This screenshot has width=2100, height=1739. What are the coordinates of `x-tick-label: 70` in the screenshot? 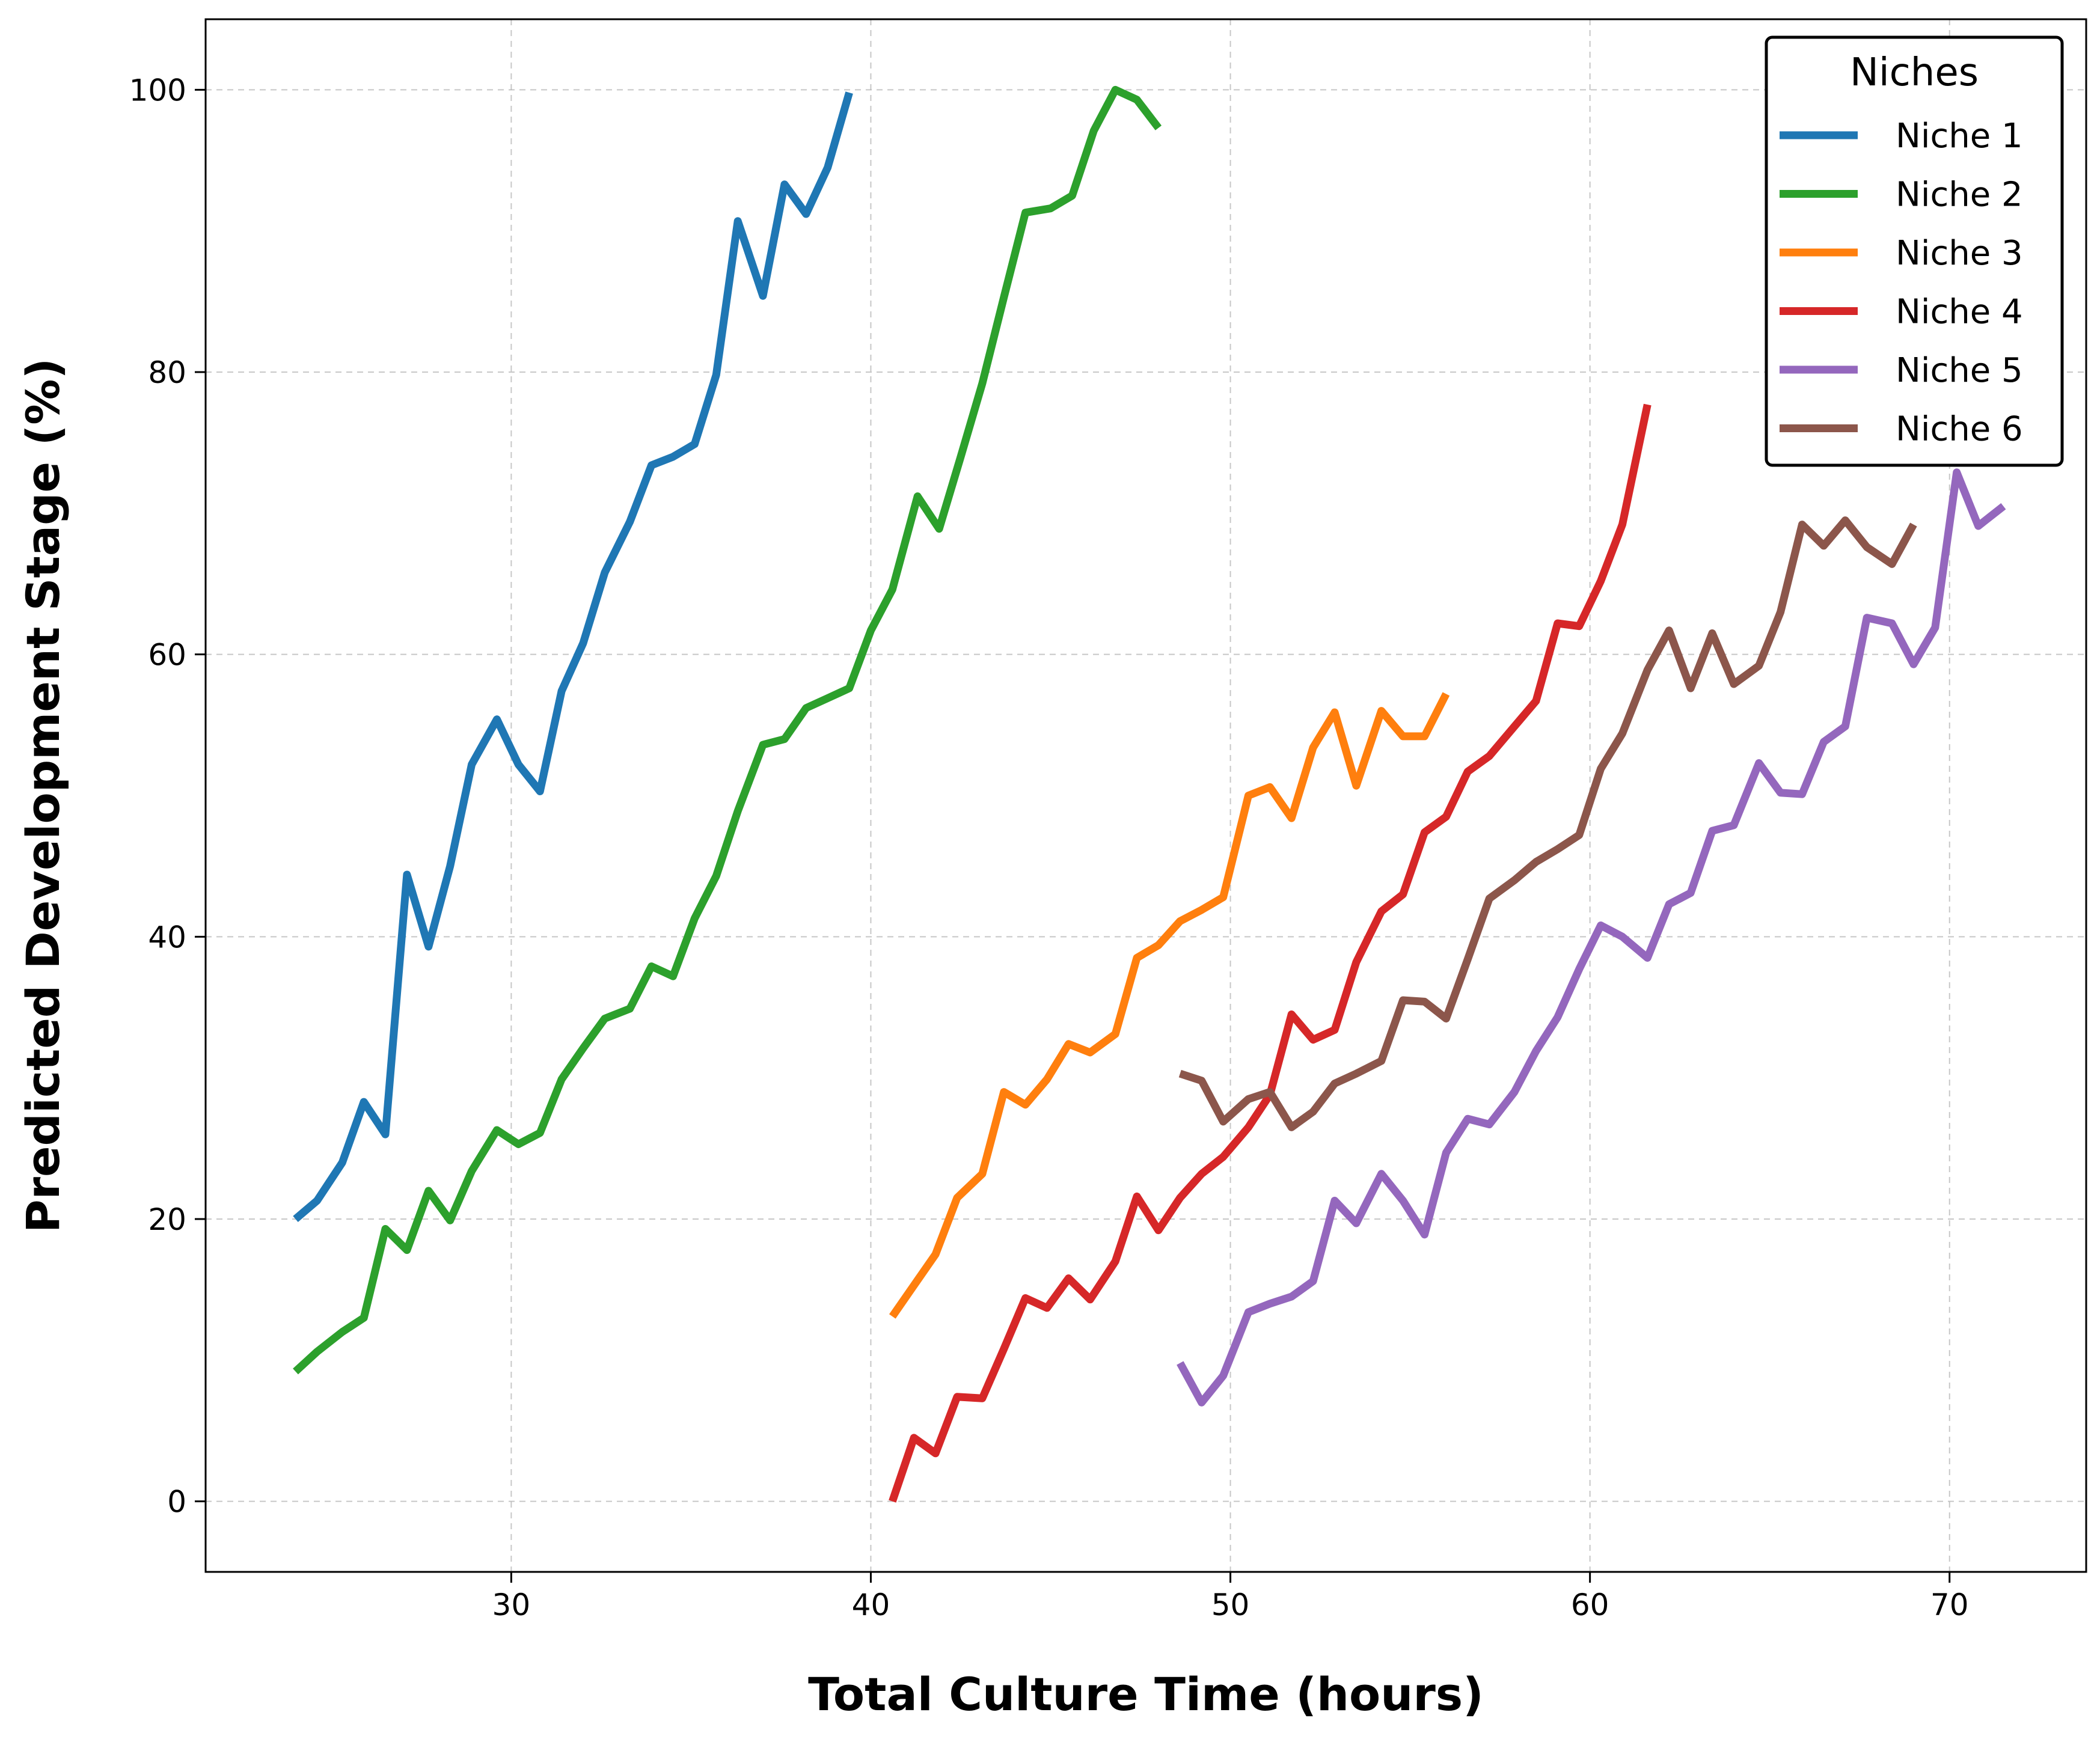 It's located at (1950, 1605).